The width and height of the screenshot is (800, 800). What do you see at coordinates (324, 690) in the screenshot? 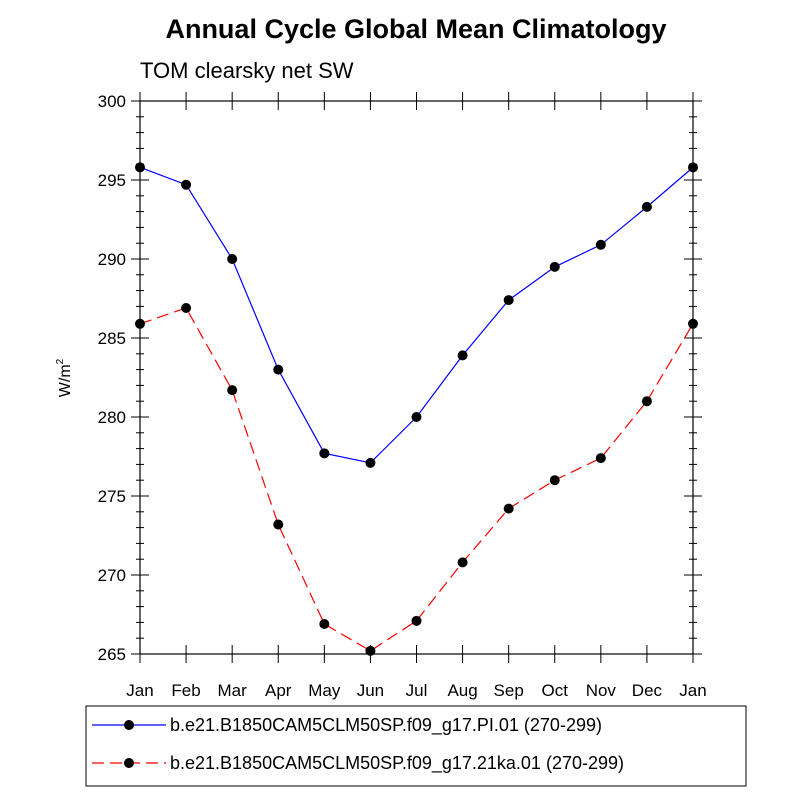
I see `x-tick-label: May` at bounding box center [324, 690].